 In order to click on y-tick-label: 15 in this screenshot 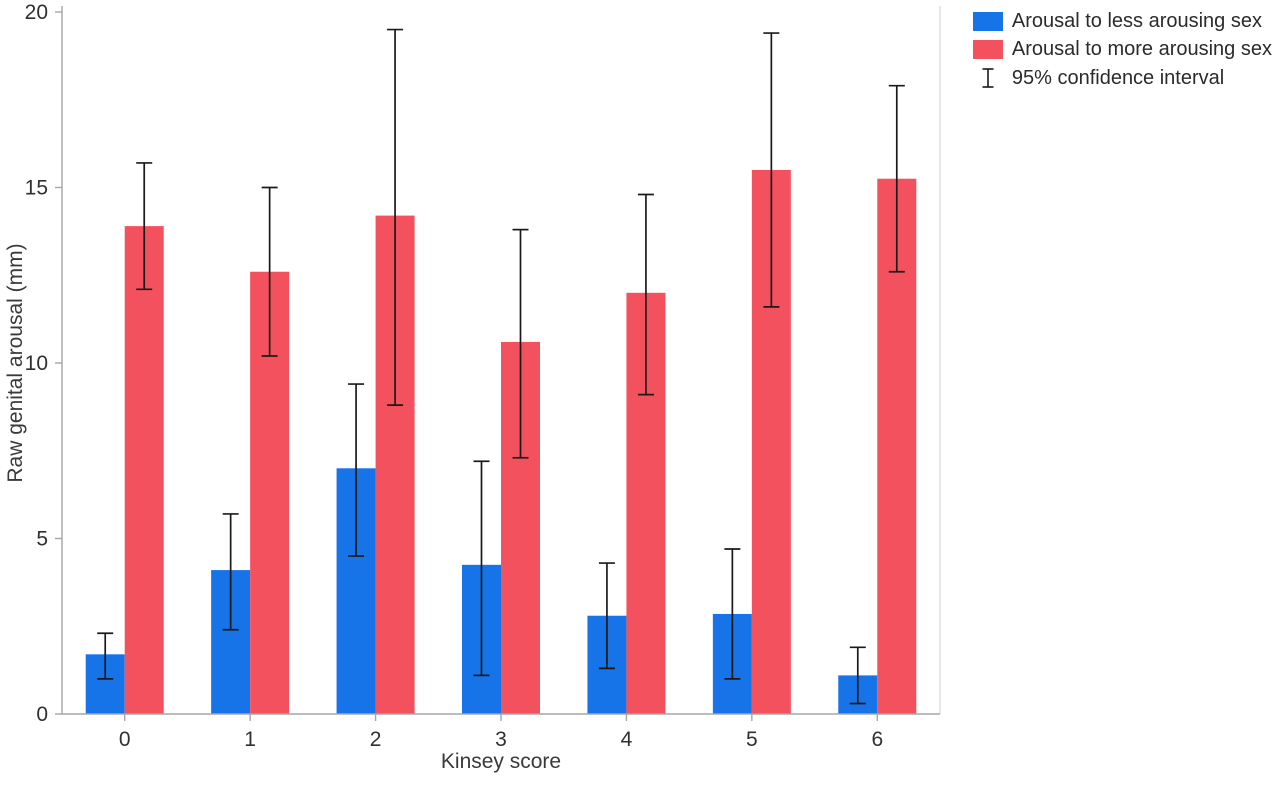, I will do `click(36, 188)`.